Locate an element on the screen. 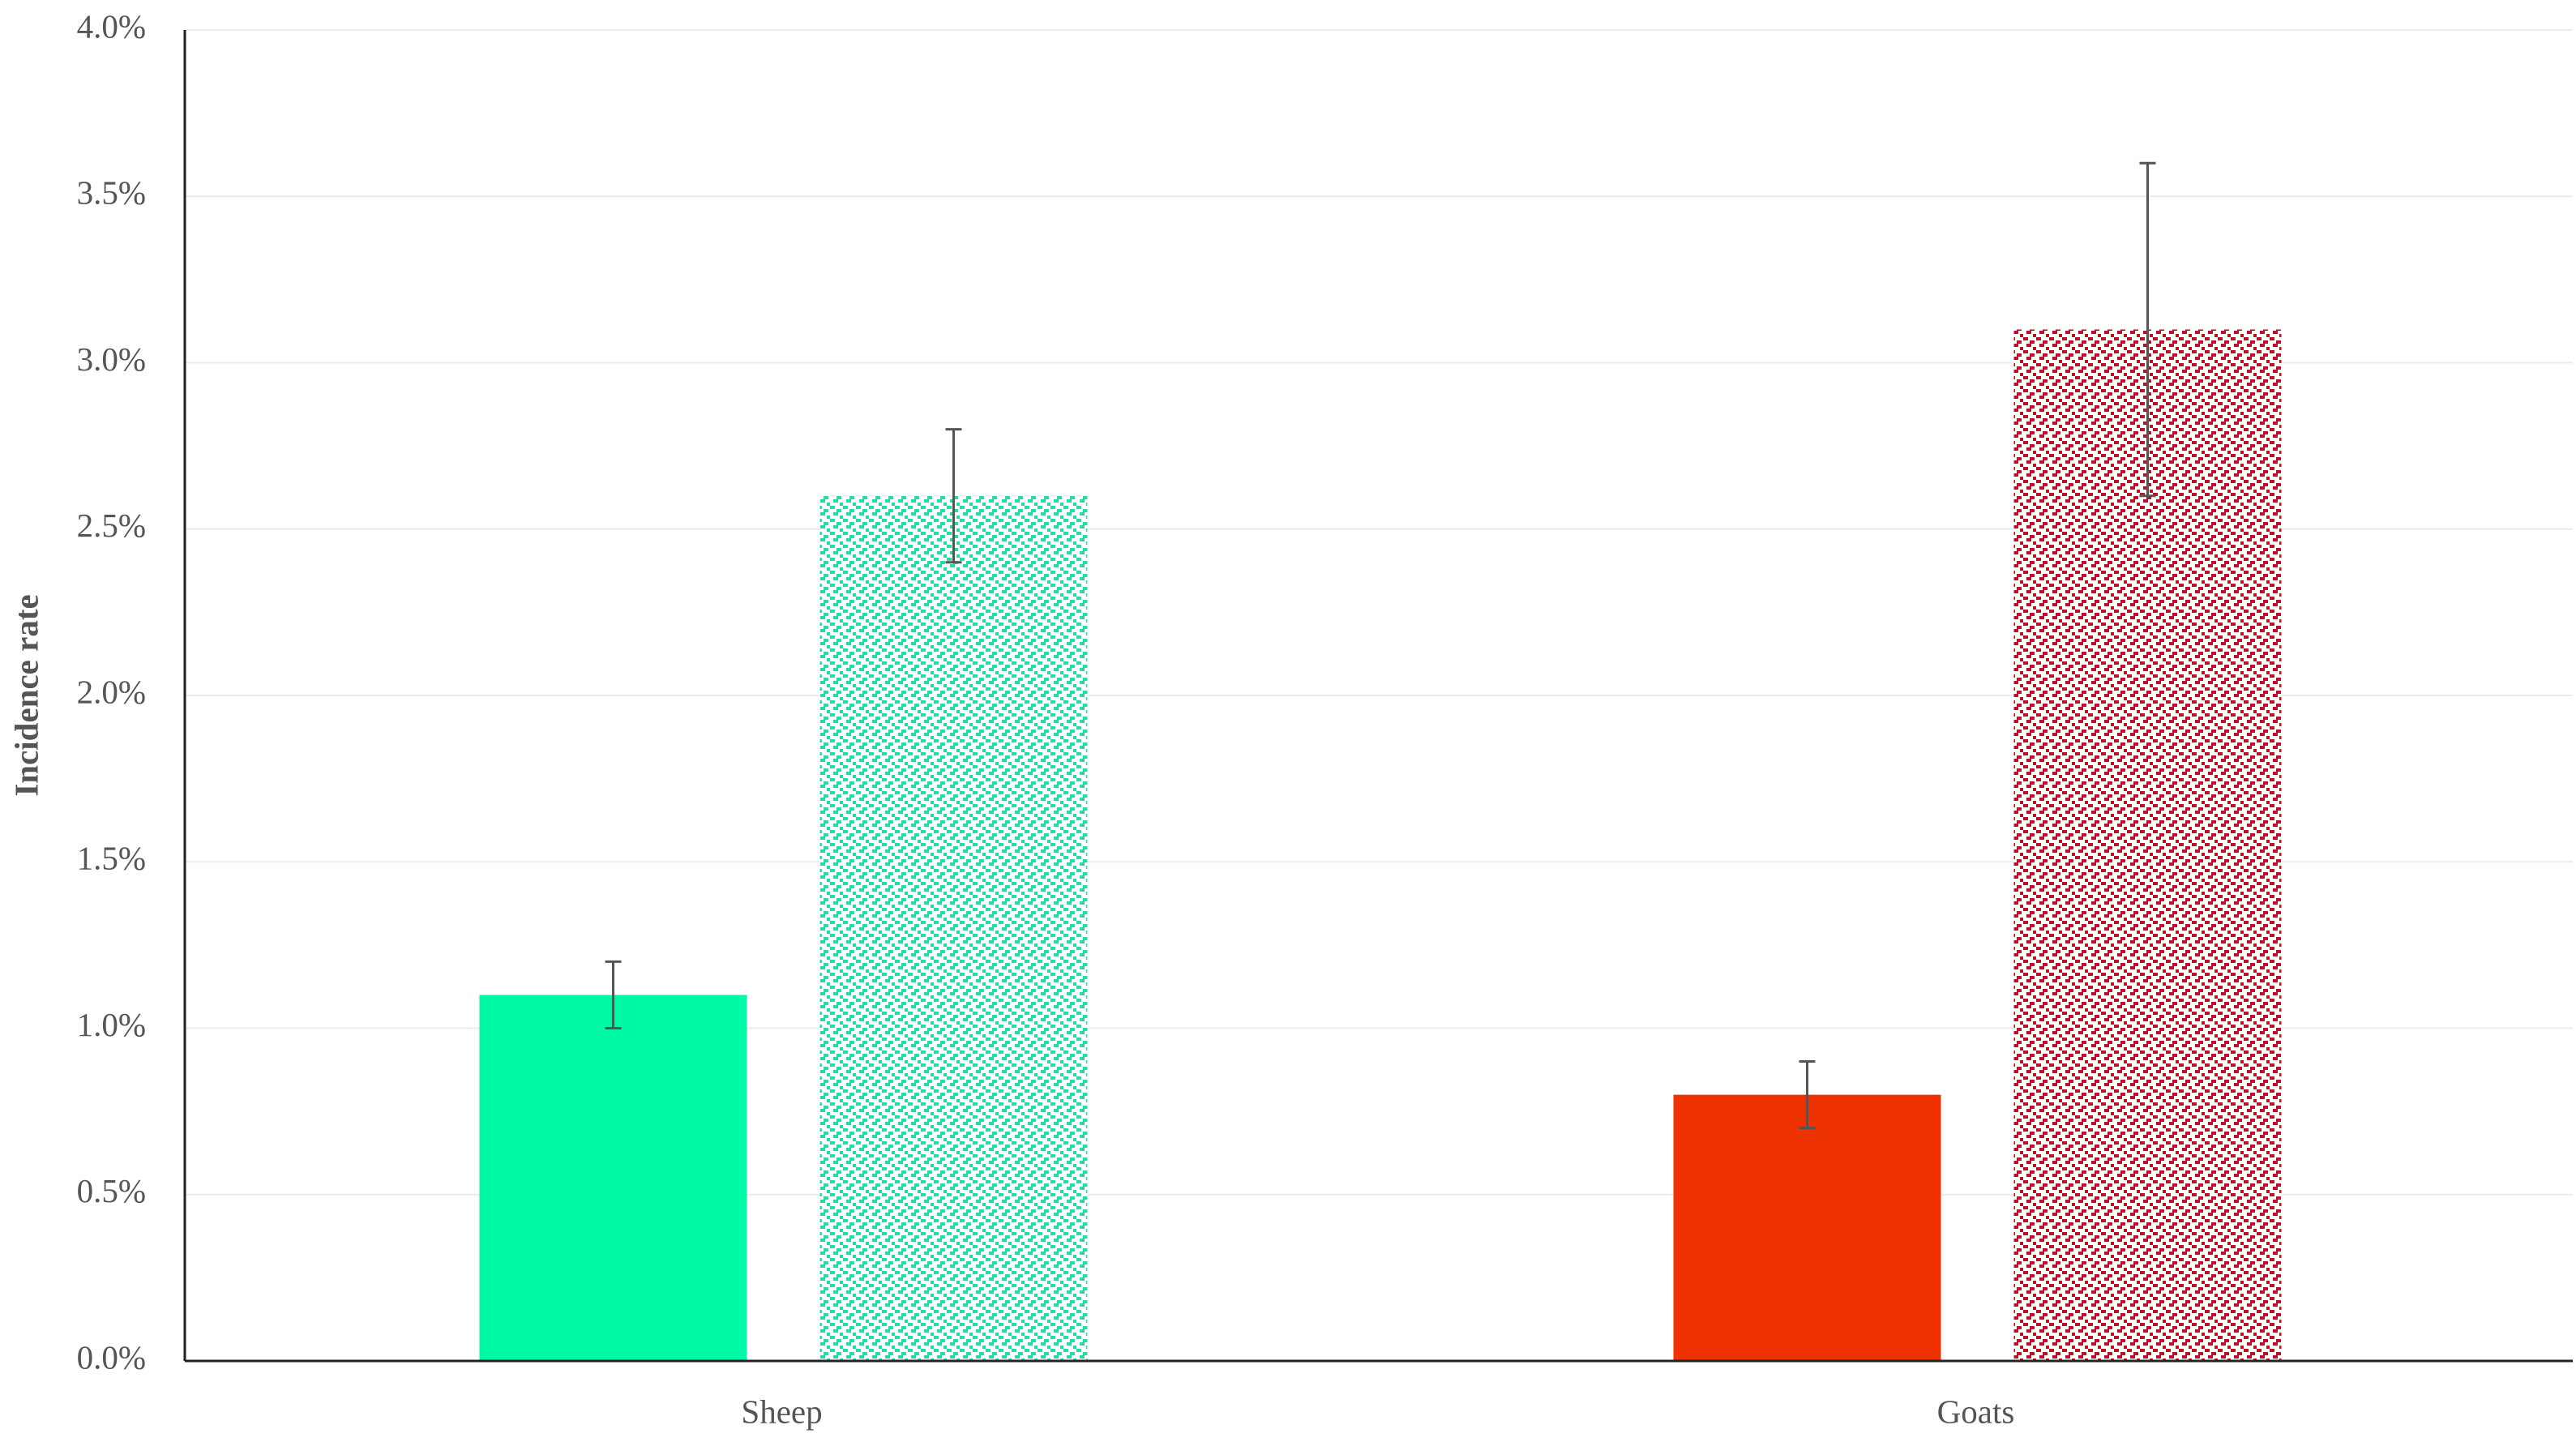  y-axis-title: Incidence rate is located at coordinates (26, 695).